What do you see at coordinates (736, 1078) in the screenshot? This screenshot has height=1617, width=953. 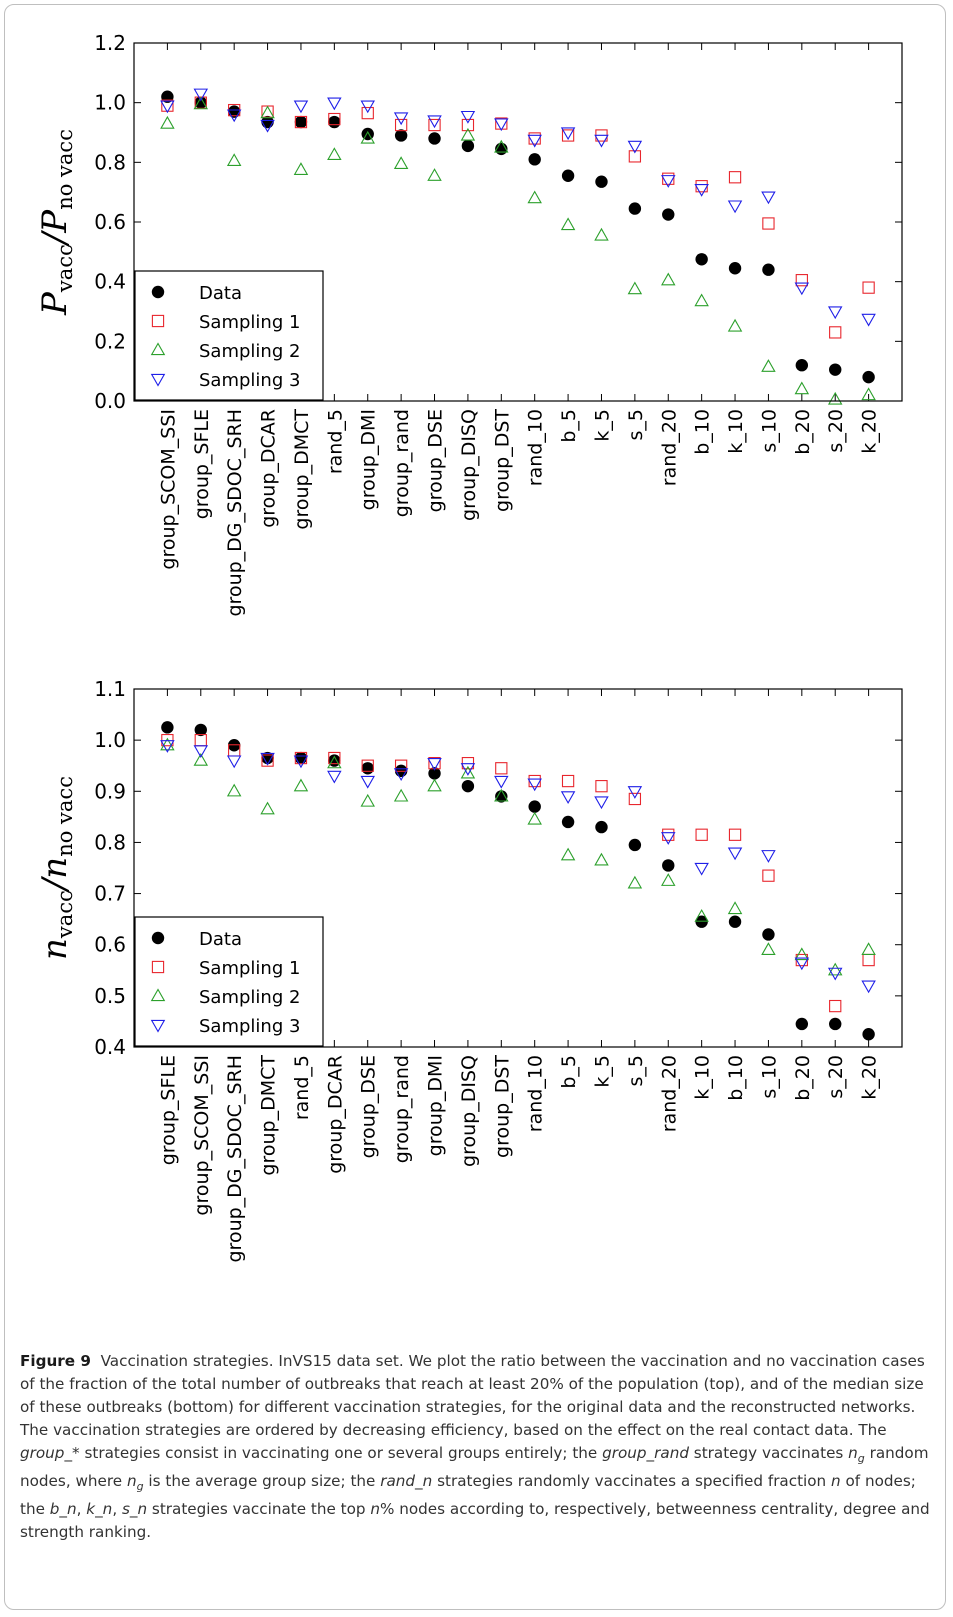 I see `x-tick-label: b_10` at bounding box center [736, 1078].